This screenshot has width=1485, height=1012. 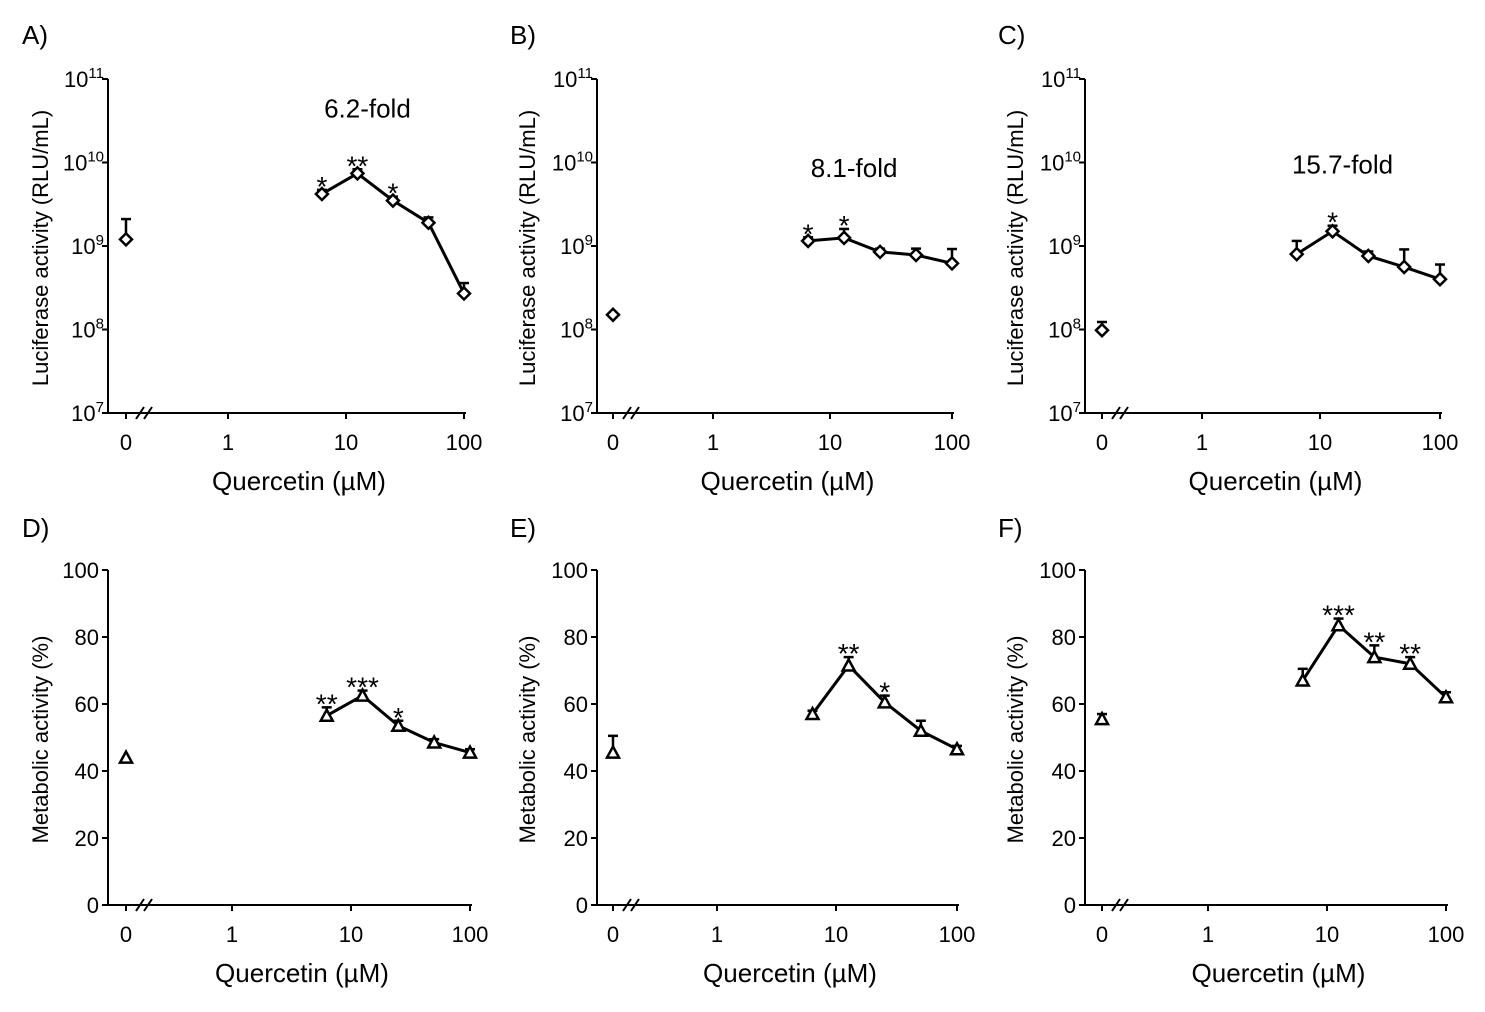 What do you see at coordinates (84, 78) in the screenshot?
I see `y-tick-label: 10¹¹` at bounding box center [84, 78].